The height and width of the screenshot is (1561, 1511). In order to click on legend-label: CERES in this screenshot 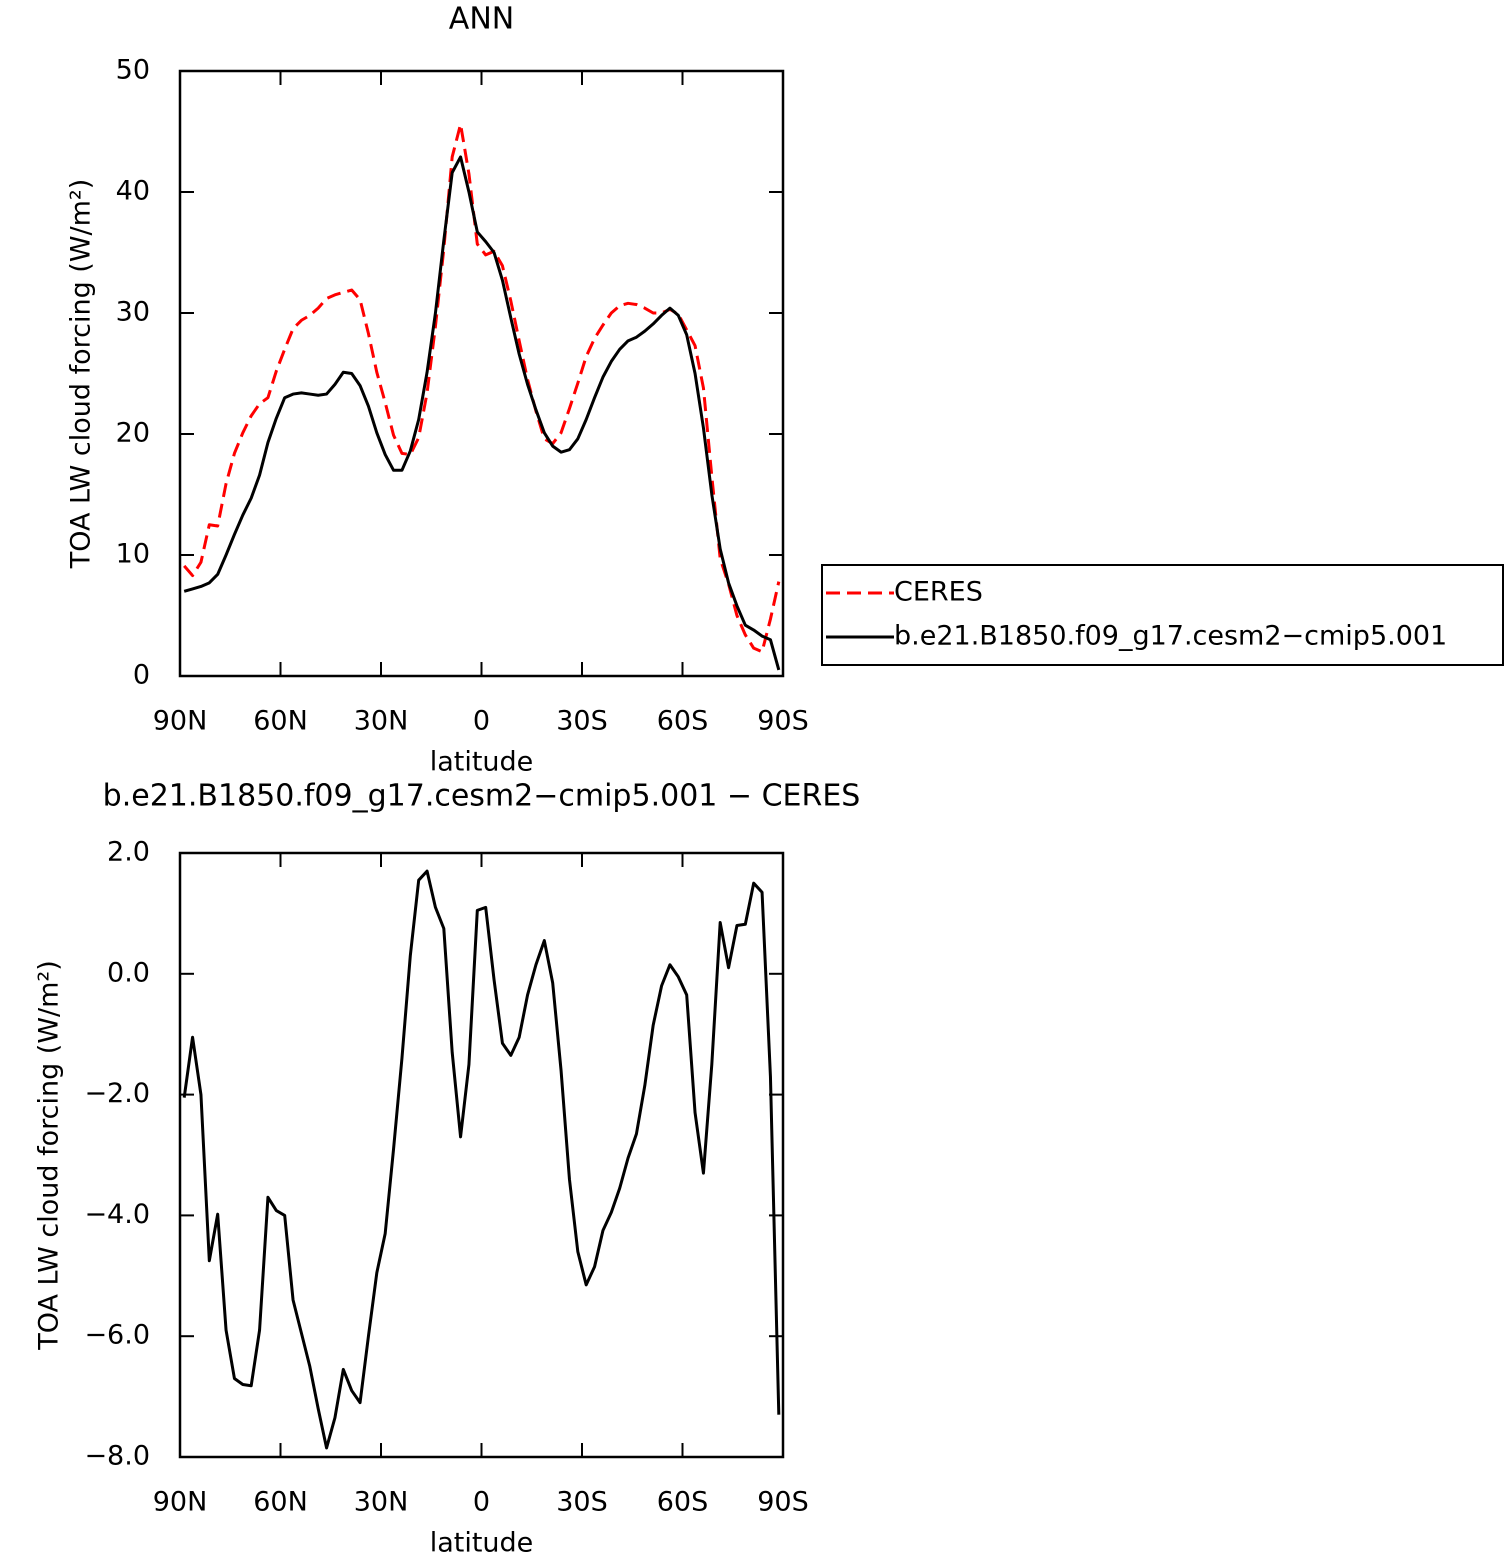, I will do `click(938, 592)`.